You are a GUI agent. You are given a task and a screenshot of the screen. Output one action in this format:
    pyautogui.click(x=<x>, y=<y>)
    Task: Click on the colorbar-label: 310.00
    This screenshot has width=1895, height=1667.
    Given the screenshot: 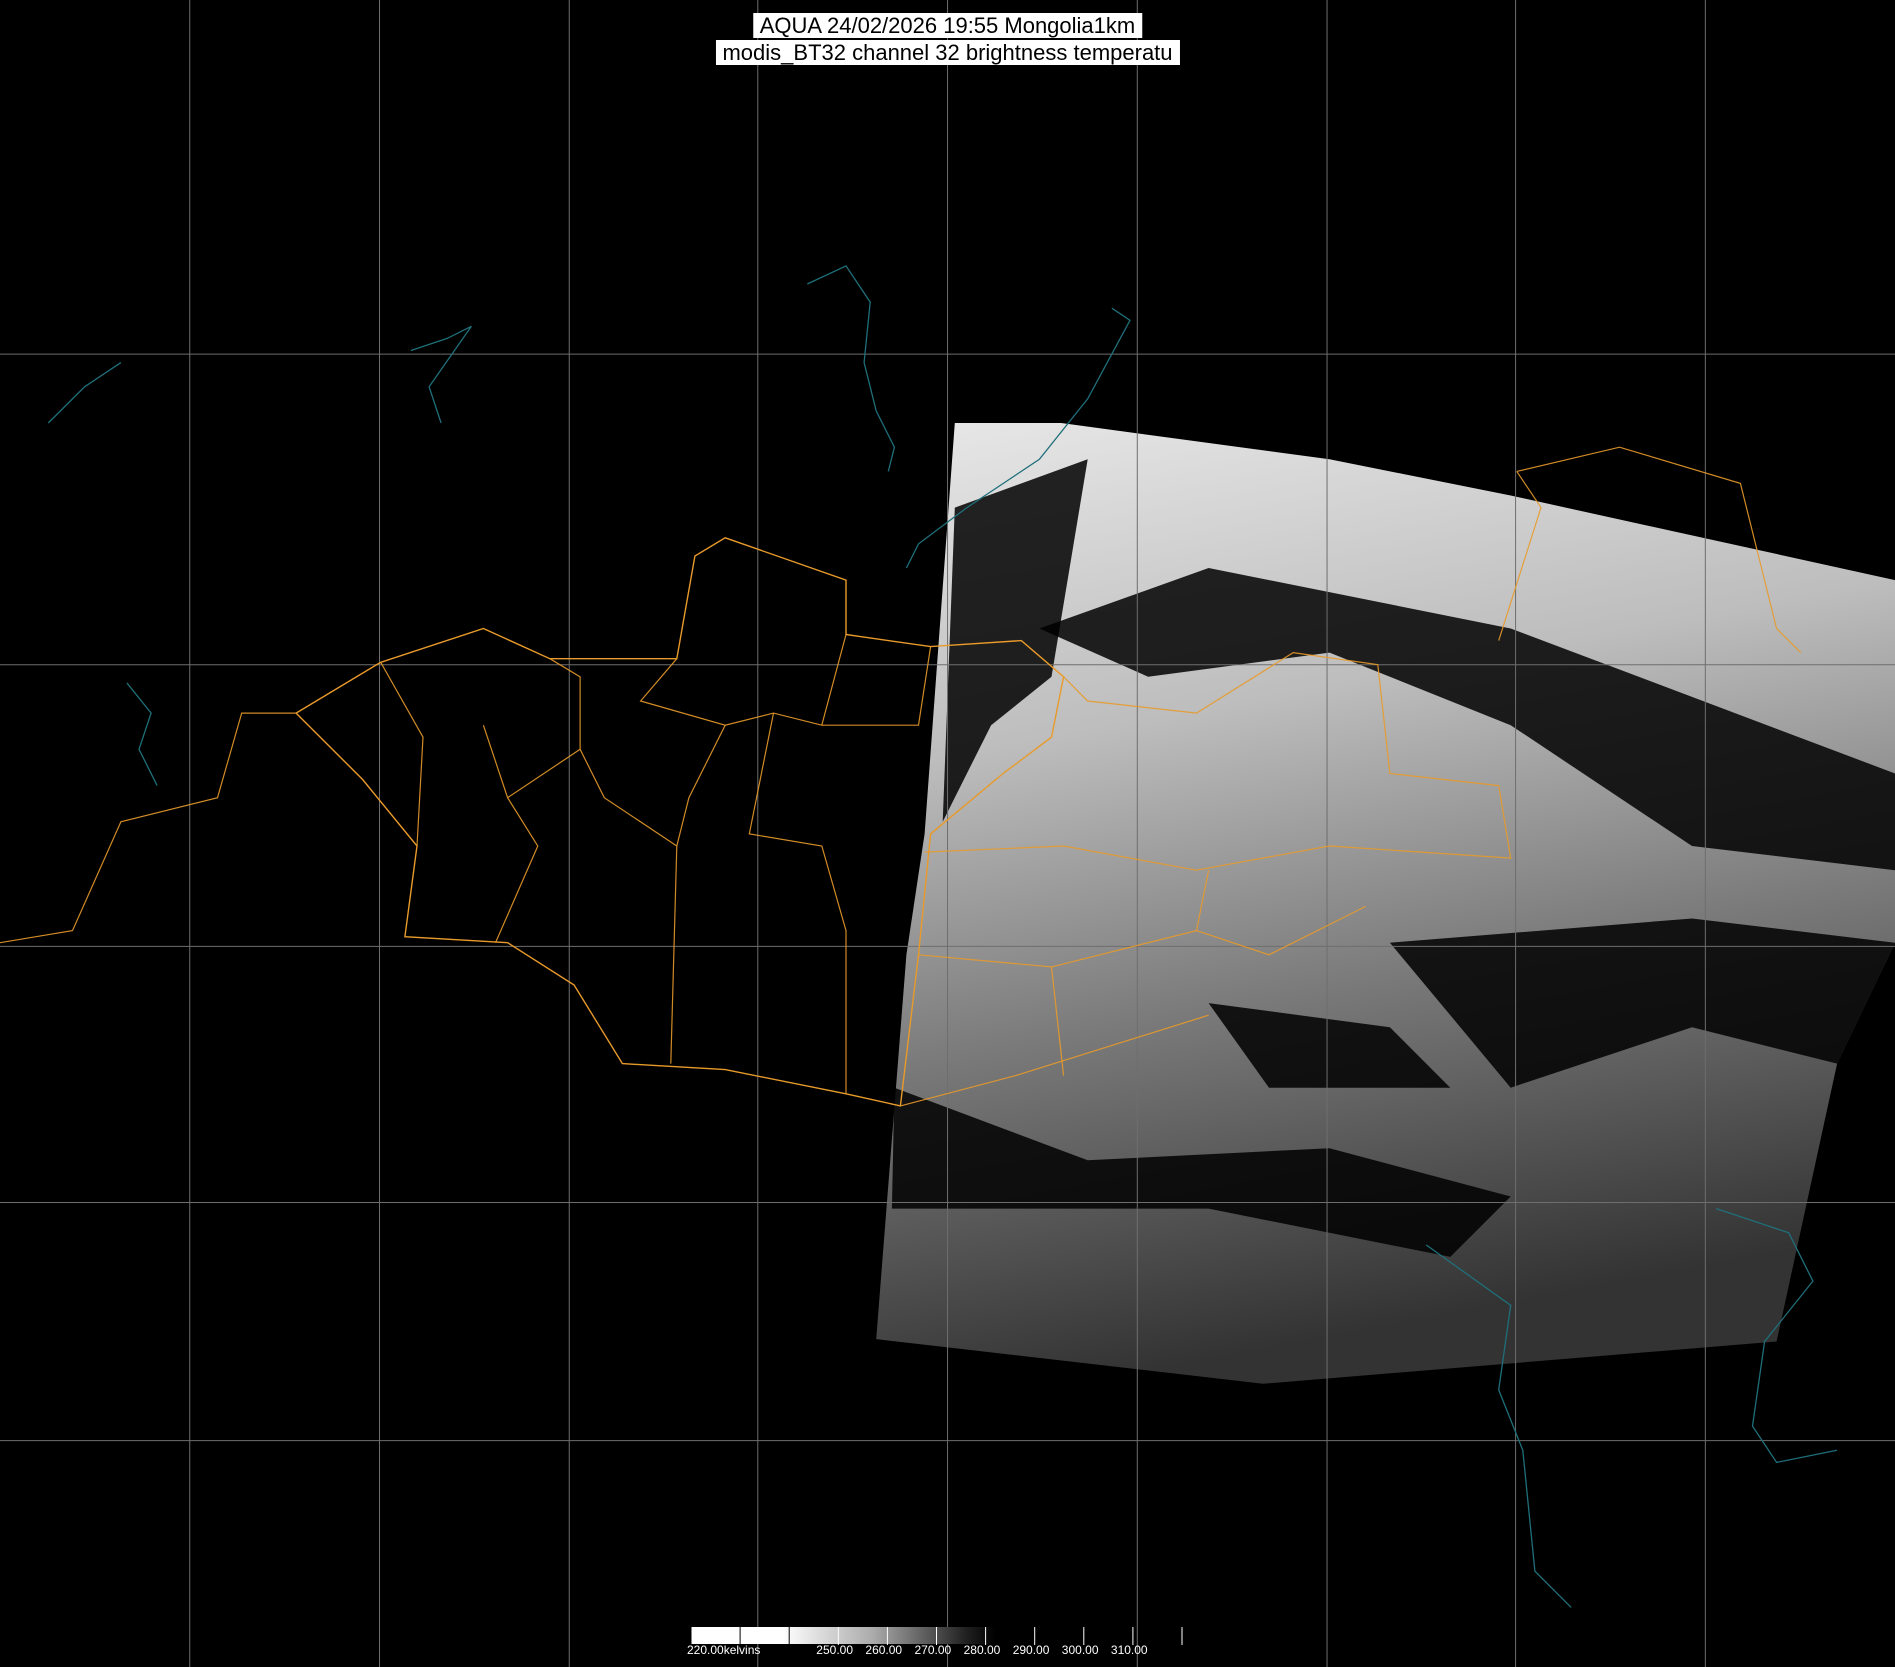 What is the action you would take?
    pyautogui.click(x=1129, y=1650)
    